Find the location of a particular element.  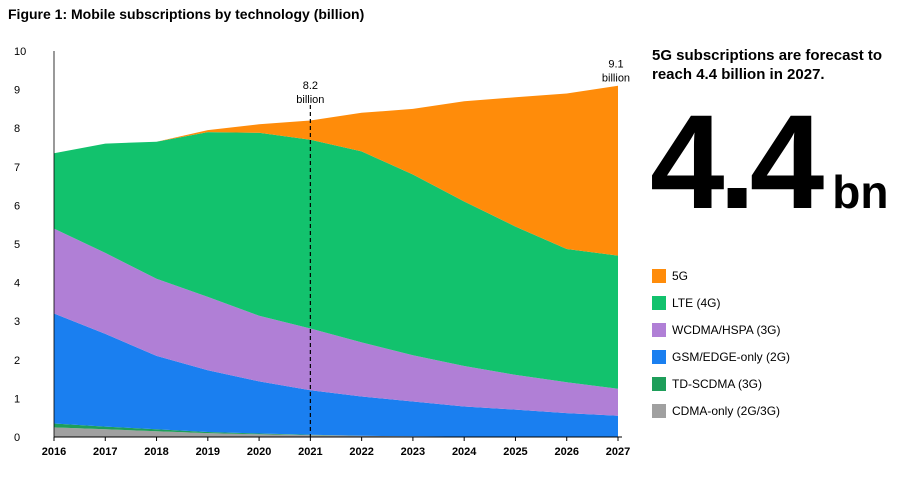

legend-label: TD-SCDMA (3G) is located at coordinates (717, 383).